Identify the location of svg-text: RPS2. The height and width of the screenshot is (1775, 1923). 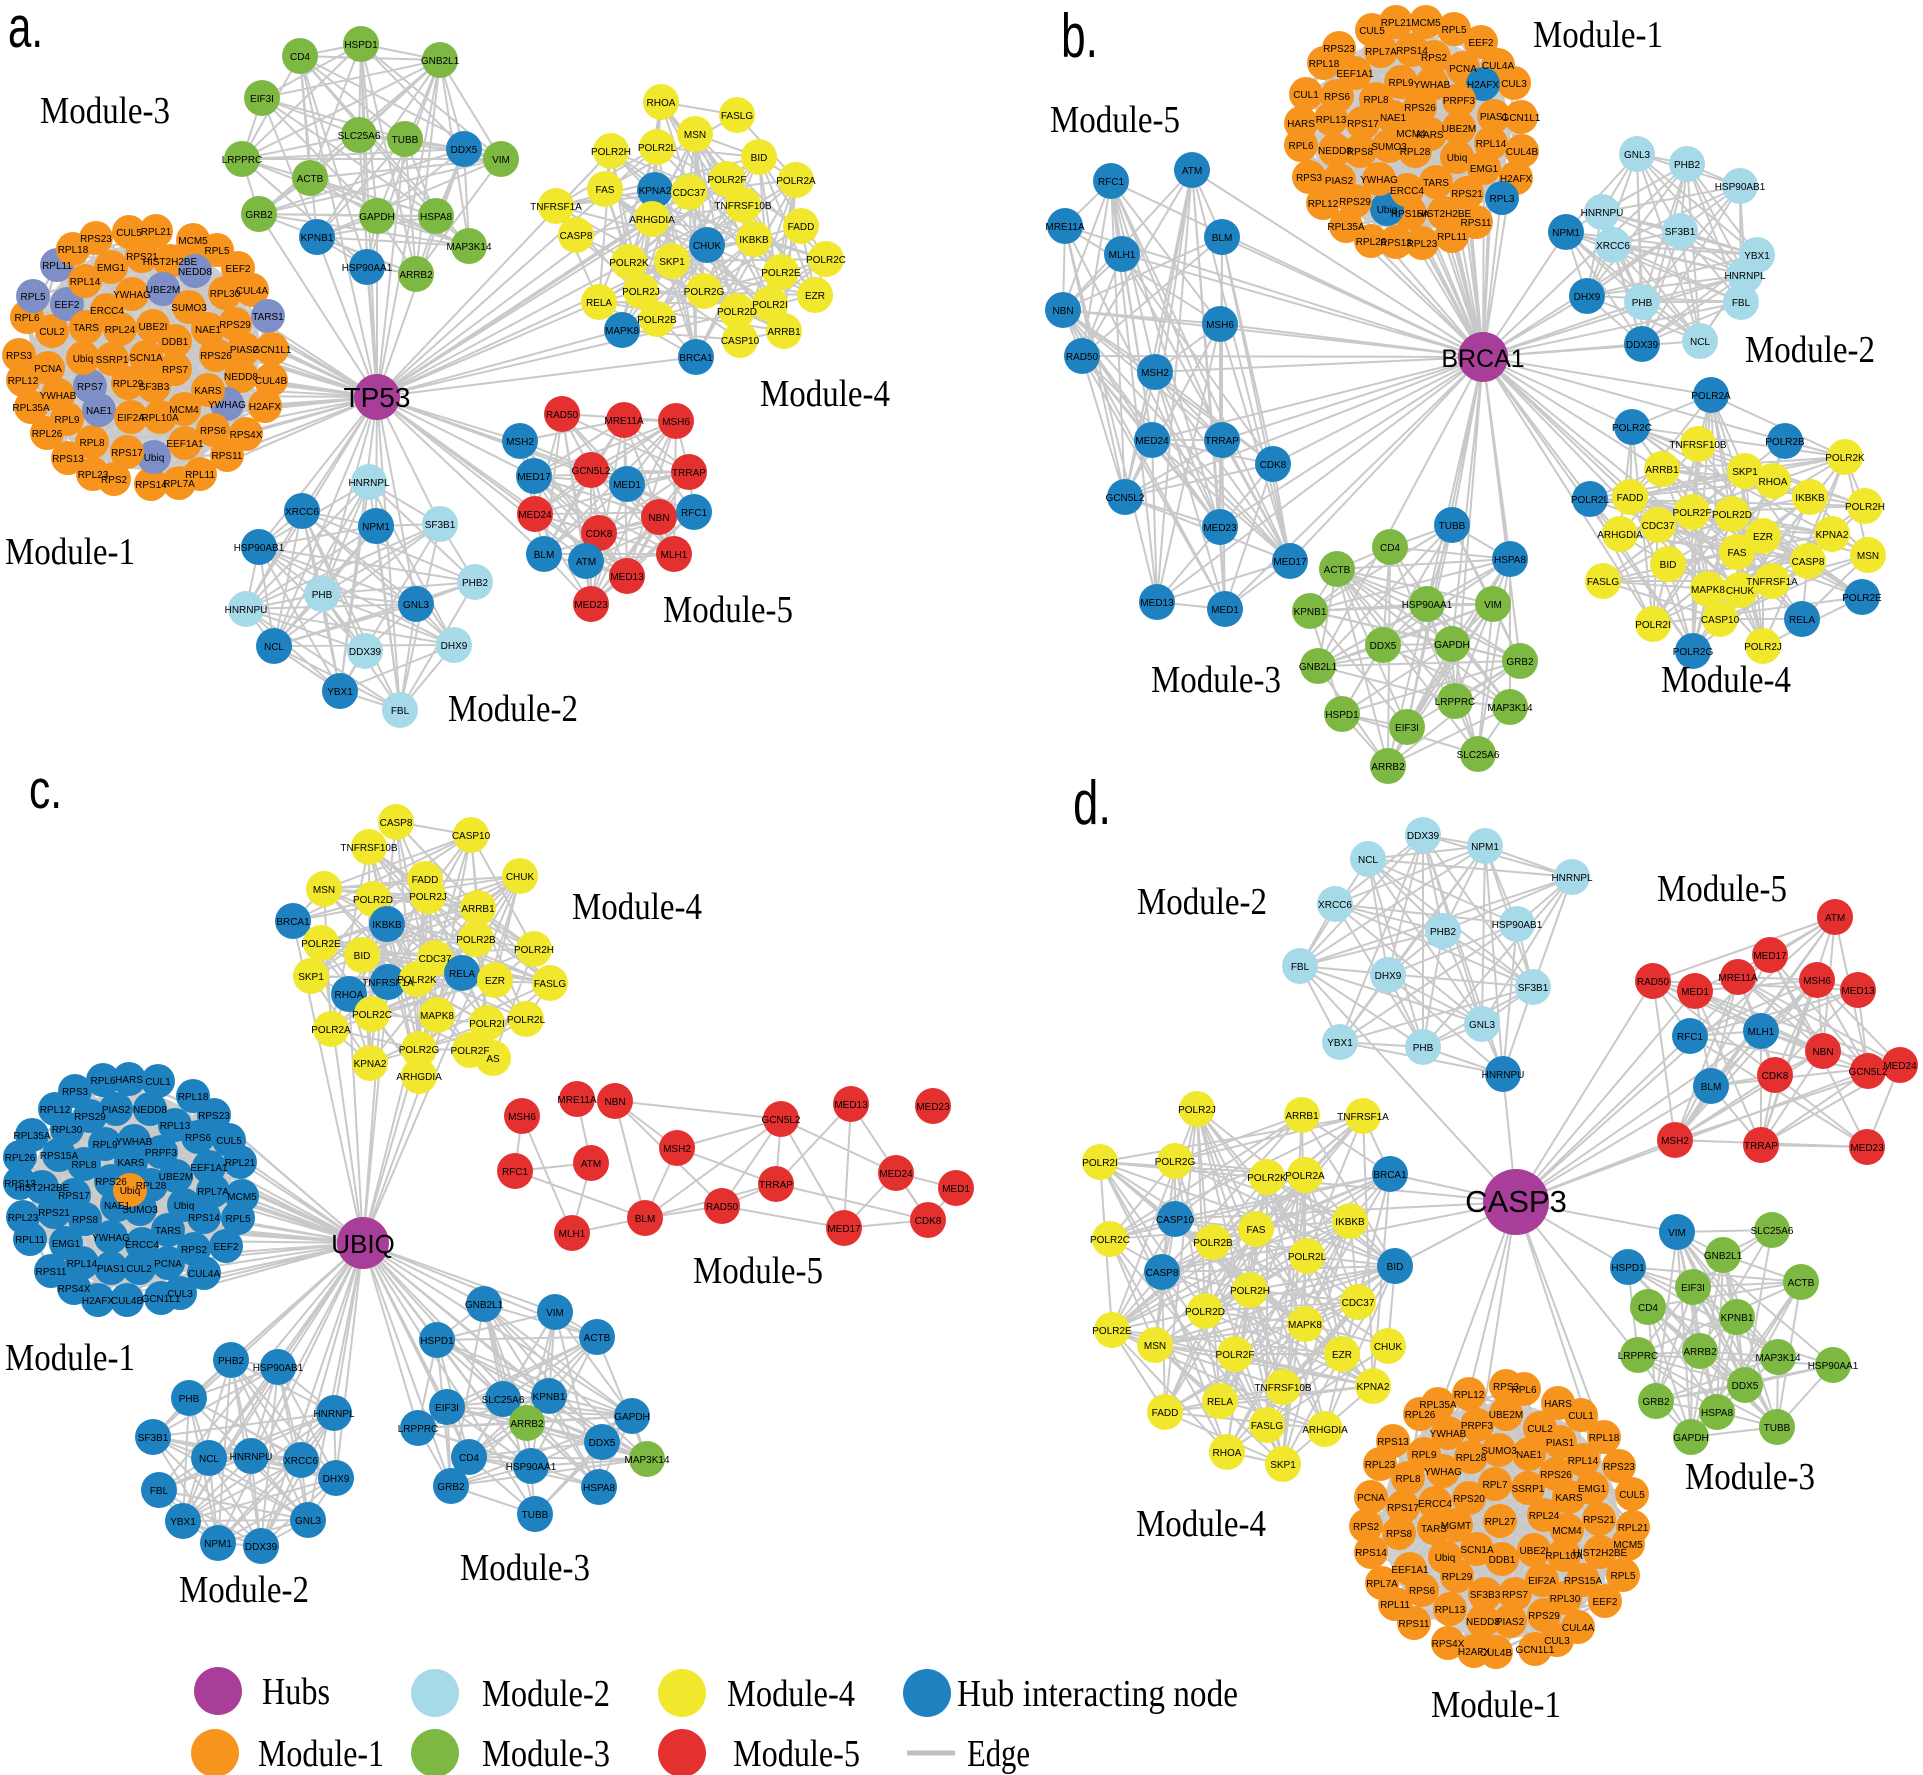
(1366, 1527).